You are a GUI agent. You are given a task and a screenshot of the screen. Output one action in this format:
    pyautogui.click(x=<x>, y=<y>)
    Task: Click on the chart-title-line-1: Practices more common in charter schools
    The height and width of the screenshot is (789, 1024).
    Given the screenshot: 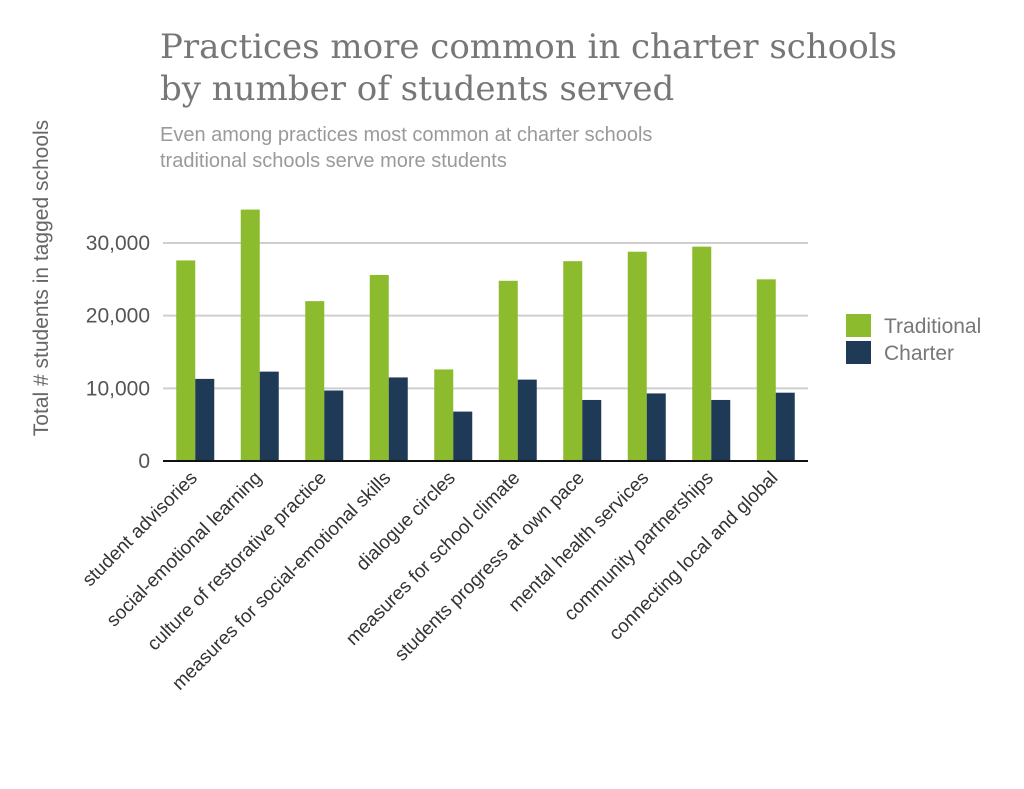 What is the action you would take?
    pyautogui.click(x=528, y=47)
    